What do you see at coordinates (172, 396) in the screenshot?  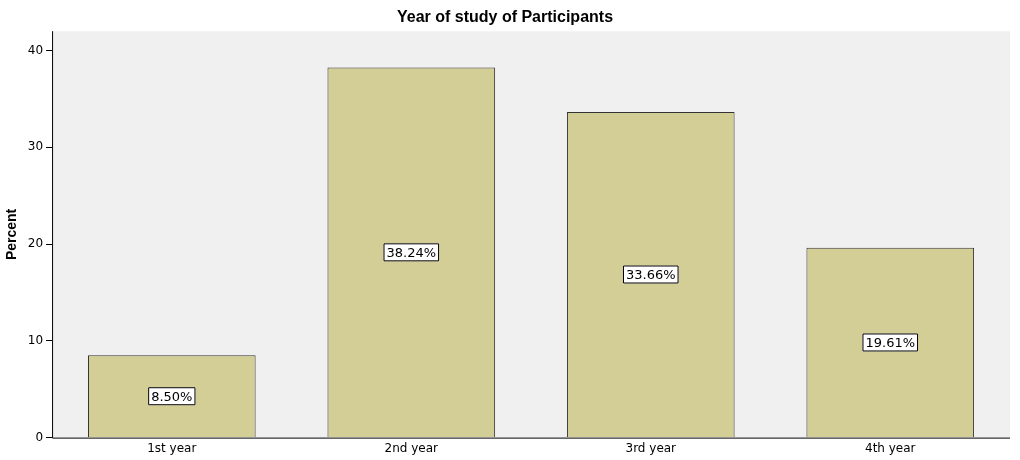 I see `data-label: 8.50%` at bounding box center [172, 396].